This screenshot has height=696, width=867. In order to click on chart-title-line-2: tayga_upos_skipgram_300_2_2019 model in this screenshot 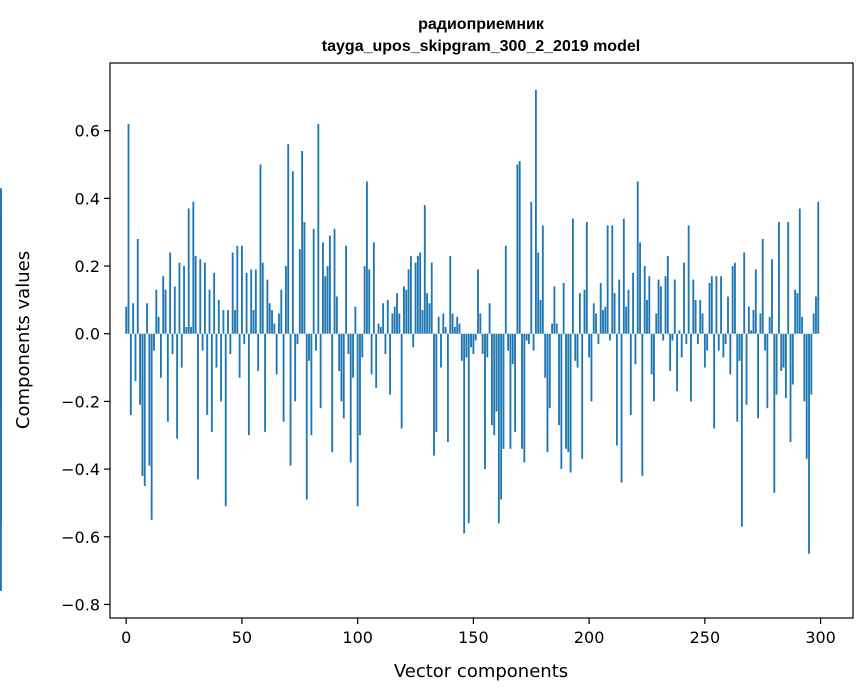, I will do `click(481, 46)`.